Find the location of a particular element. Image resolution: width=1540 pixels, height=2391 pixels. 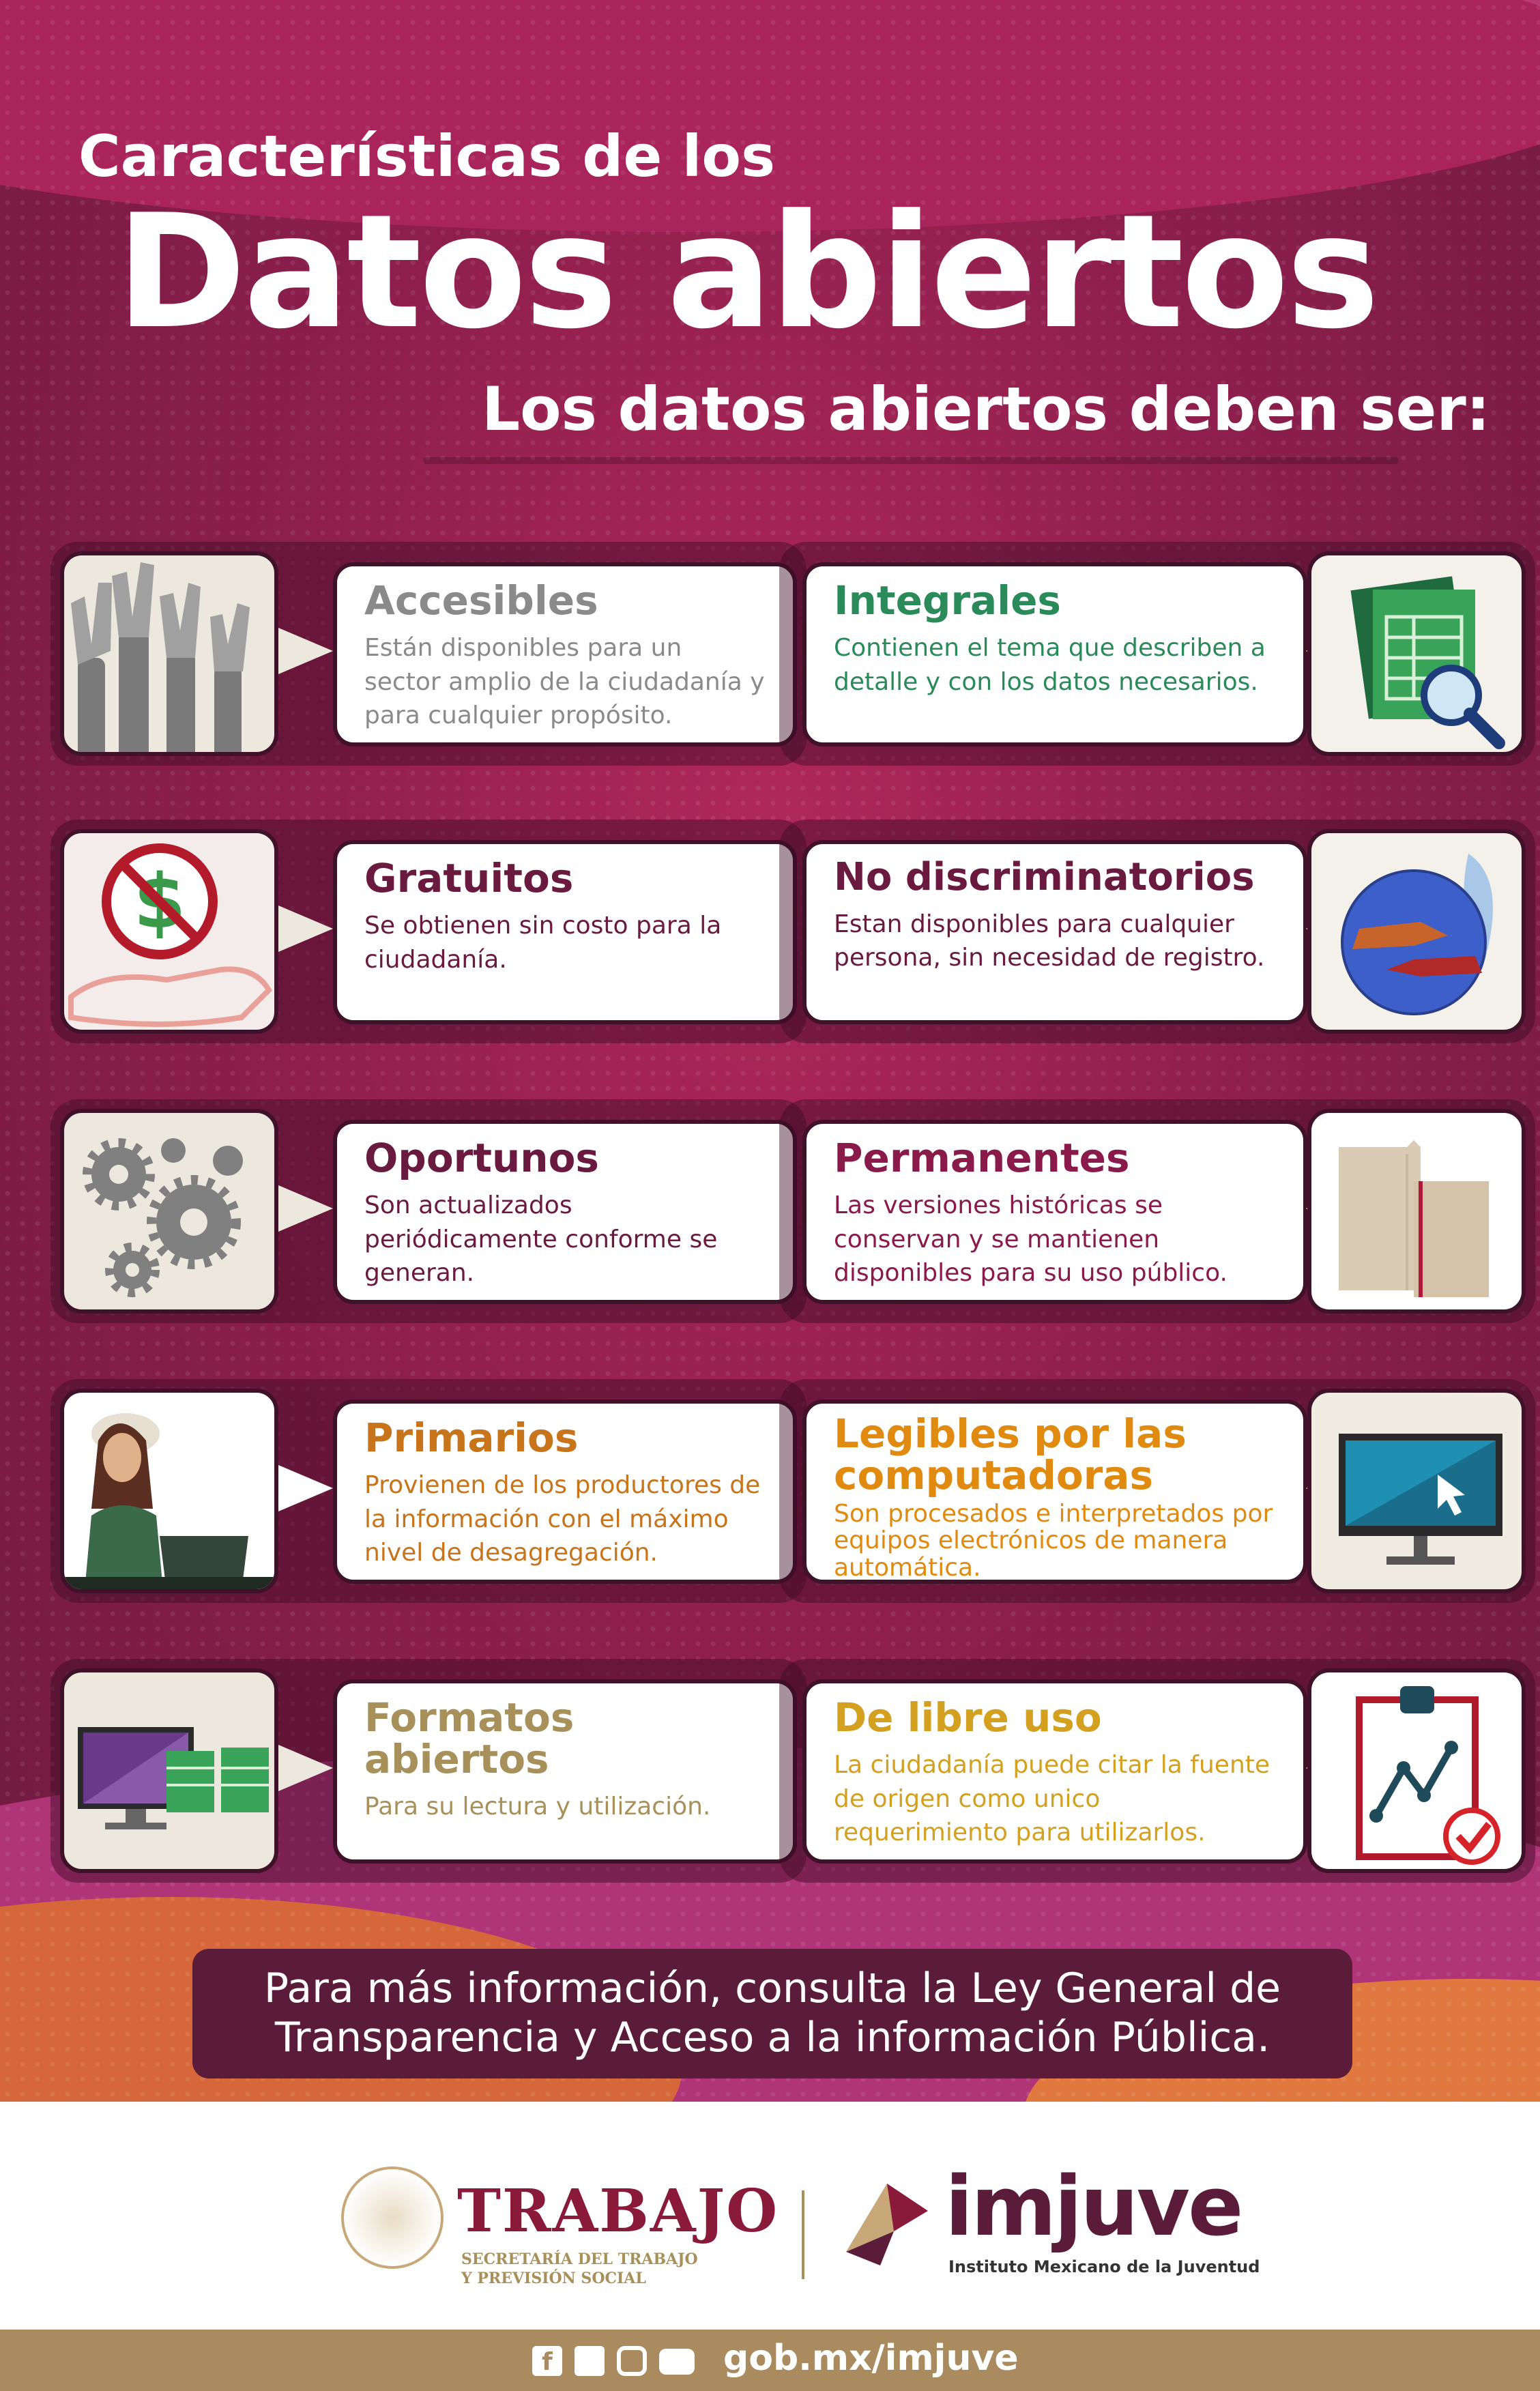

card-title: Formatos abiertos is located at coordinates (469, 1738).